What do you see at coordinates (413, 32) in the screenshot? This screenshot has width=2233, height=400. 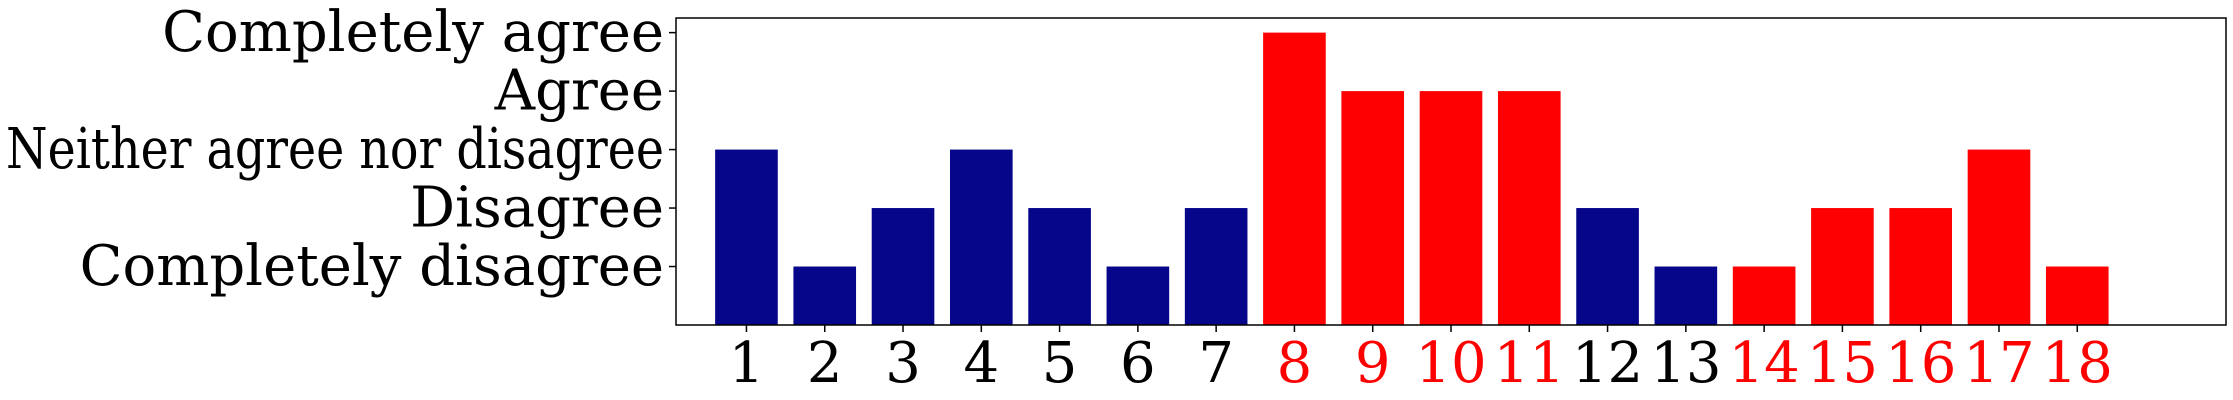 I see `y-tick-label: Completely agree` at bounding box center [413, 32].